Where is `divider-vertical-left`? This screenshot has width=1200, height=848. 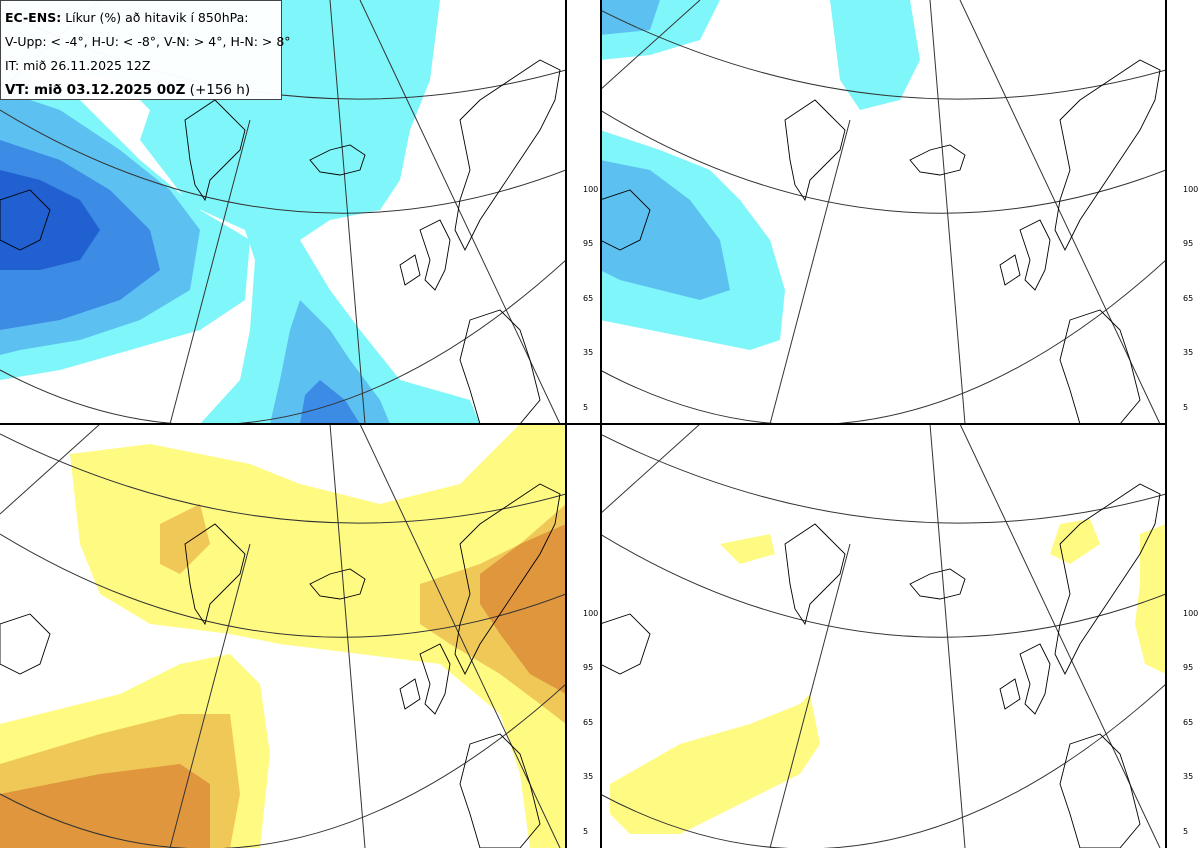 divider-vertical-left is located at coordinates (566, 424).